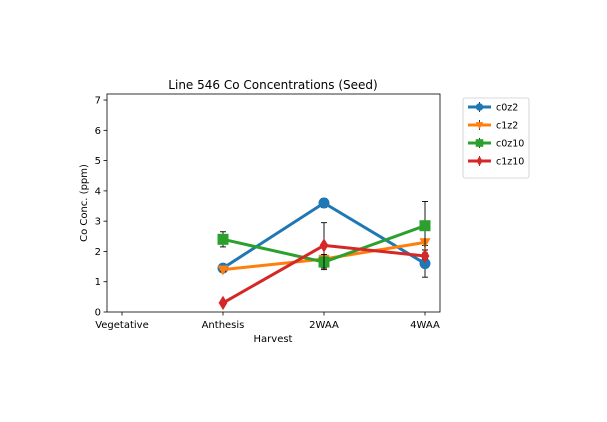  What do you see at coordinates (223, 325) in the screenshot?
I see `x-tick-label: Anthesis` at bounding box center [223, 325].